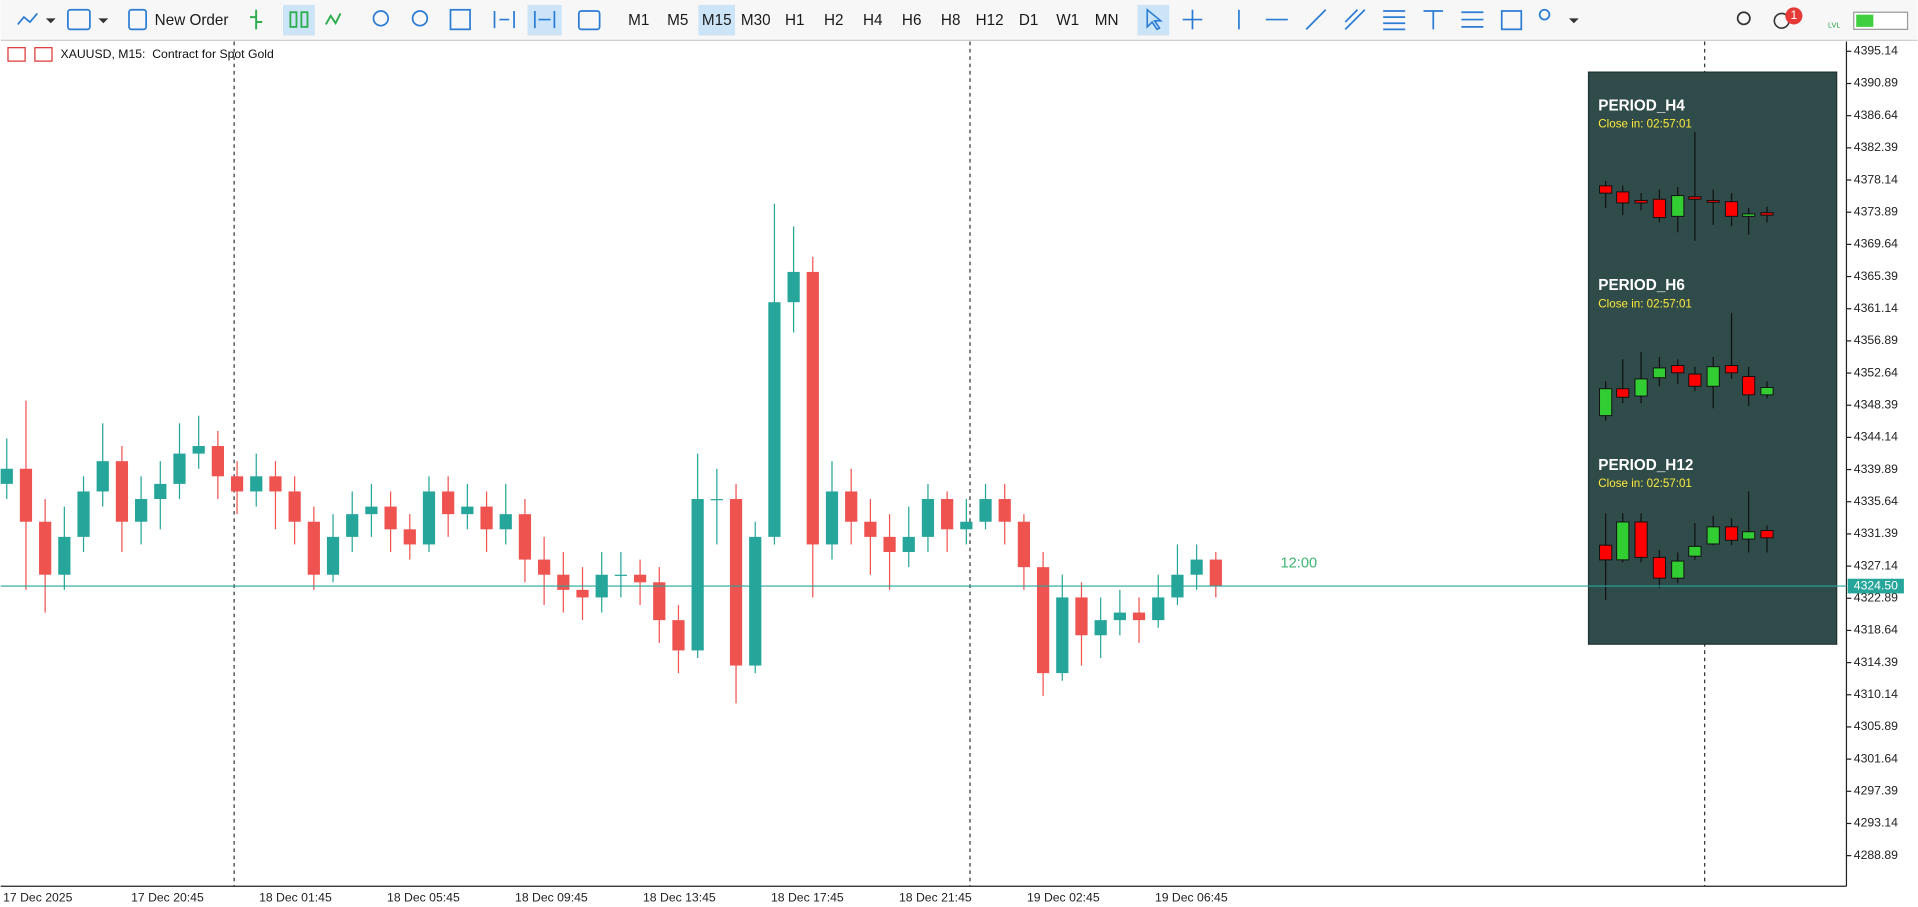 This screenshot has height=907, width=1918. I want to click on mini-chart-h6, so click(1686, 366).